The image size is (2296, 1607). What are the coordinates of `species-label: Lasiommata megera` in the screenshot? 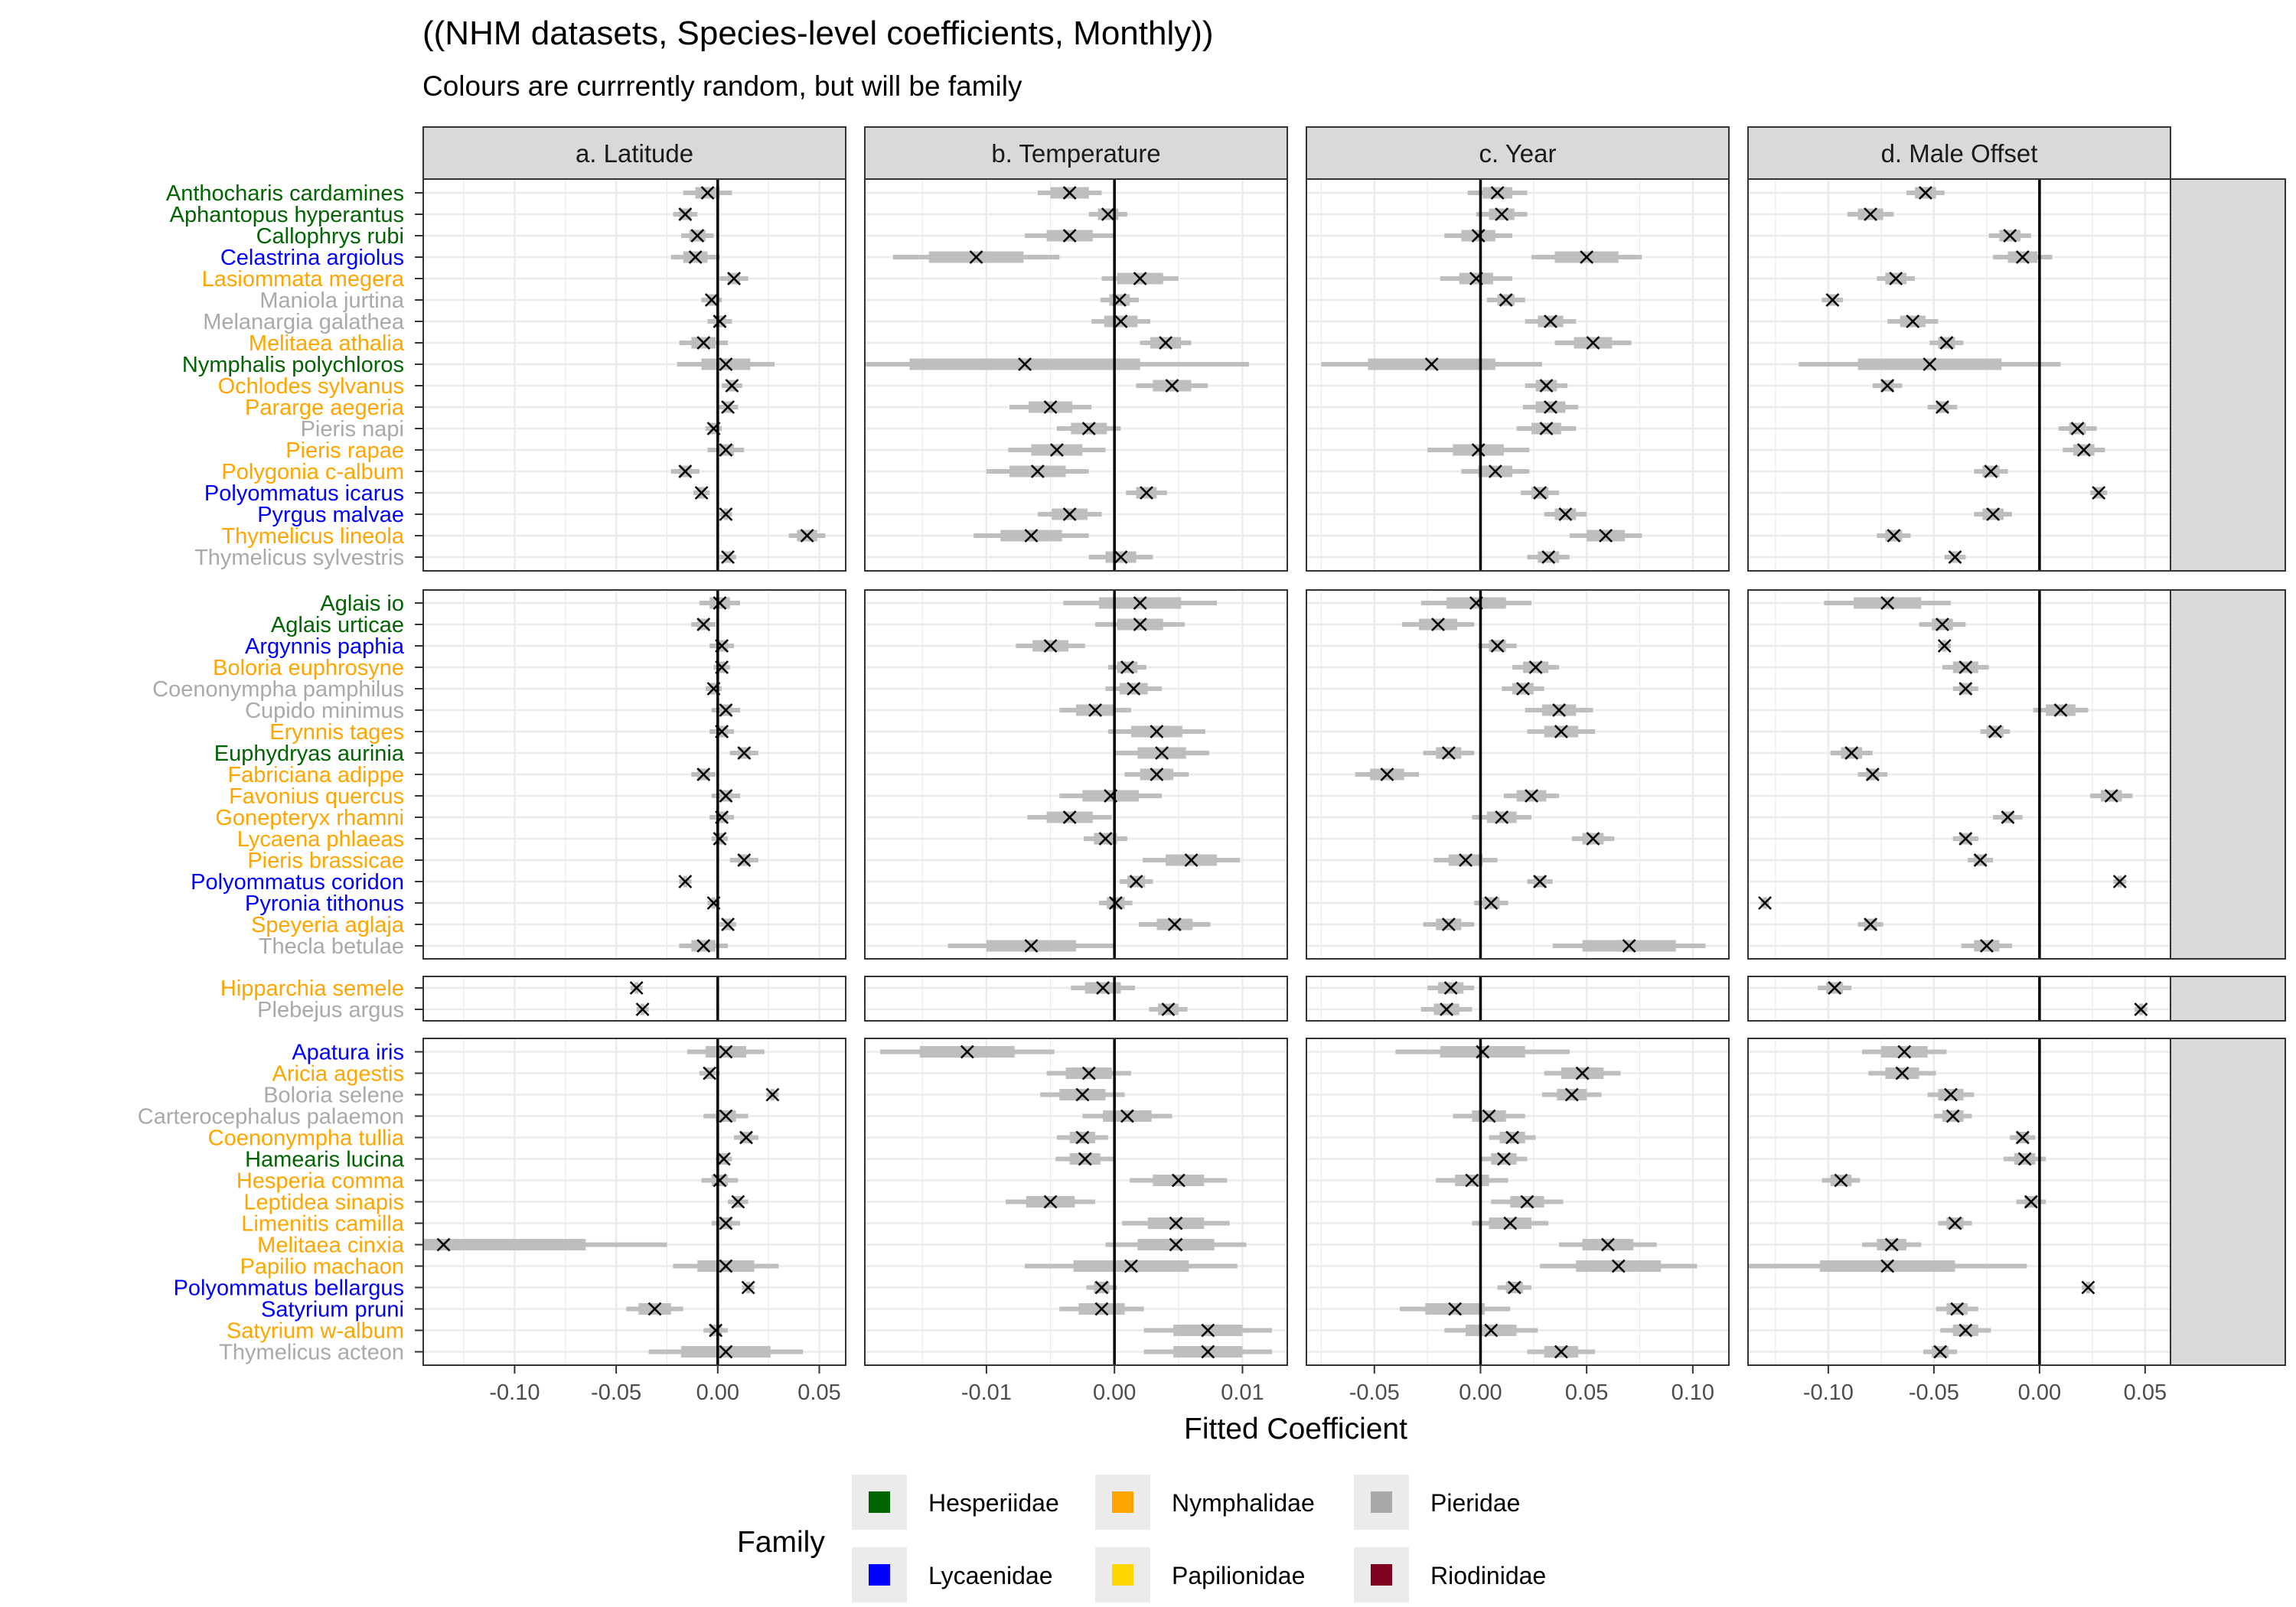 It's located at (303, 279).